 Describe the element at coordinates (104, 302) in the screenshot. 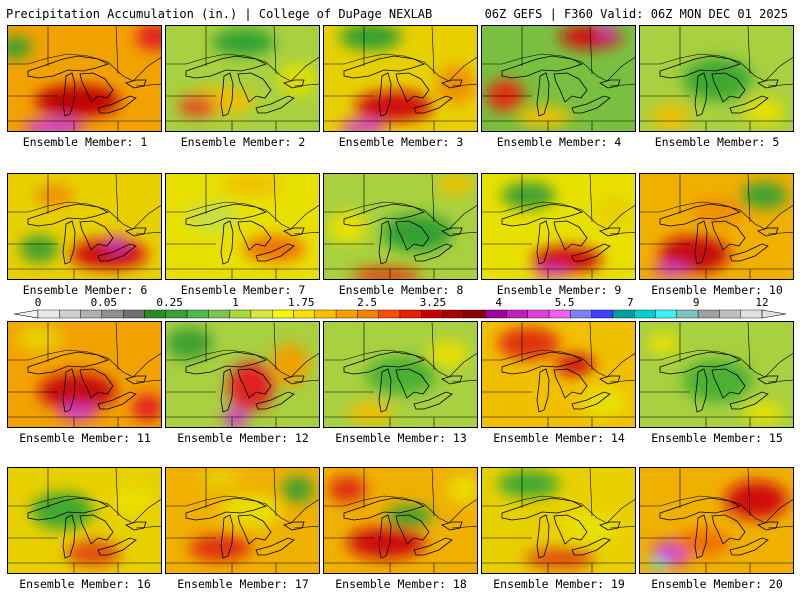

I see `colorbar-tick-label: 0.05` at that location.